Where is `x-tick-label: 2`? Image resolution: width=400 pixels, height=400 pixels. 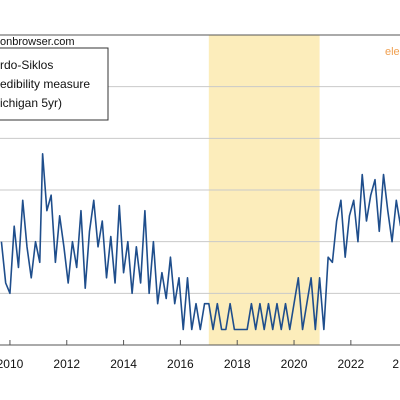
x-tick-label: 2 is located at coordinates (395, 364).